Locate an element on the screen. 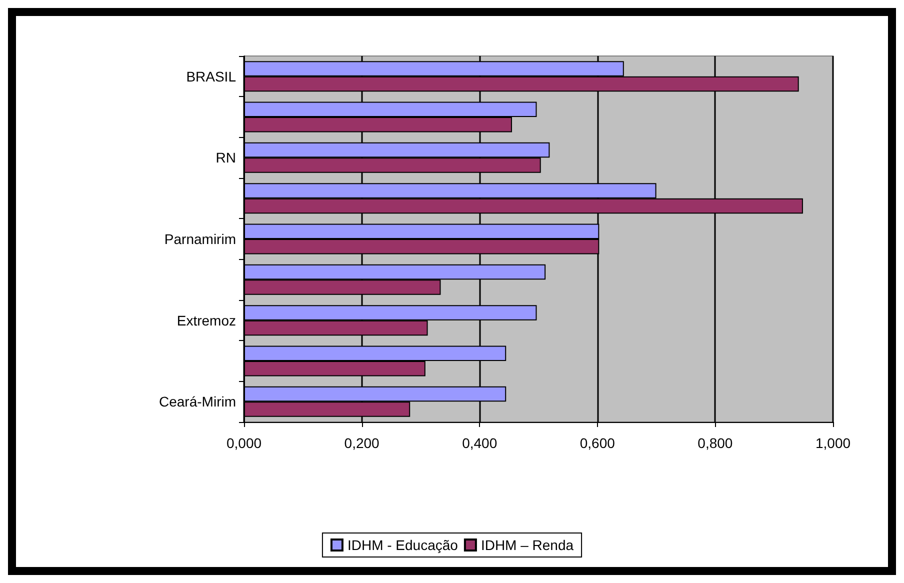 Image resolution: width=904 pixels, height=583 pixels. y-tick-label: Extremoz is located at coordinates (206, 320).